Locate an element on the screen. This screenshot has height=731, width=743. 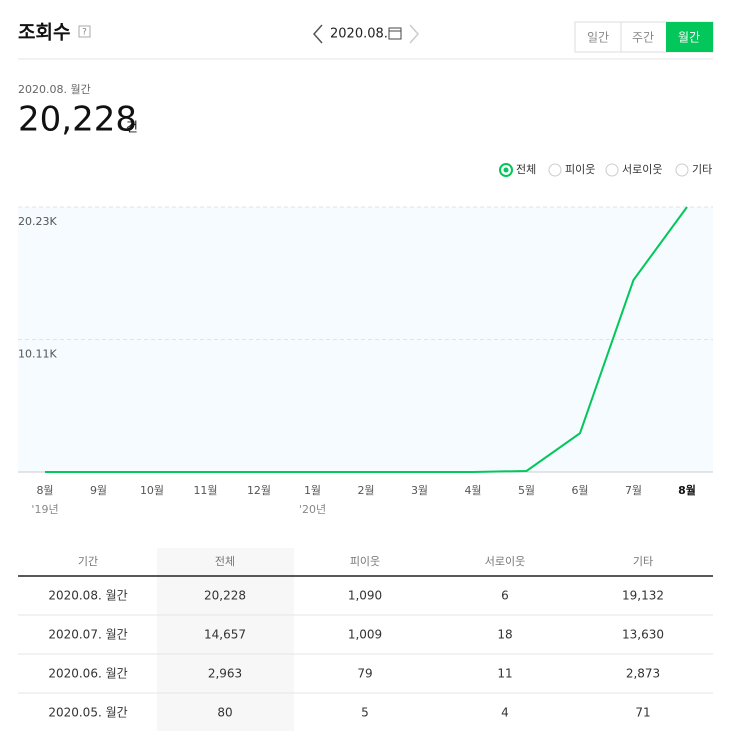
x-tick-label: 2월 is located at coordinates (365, 490).